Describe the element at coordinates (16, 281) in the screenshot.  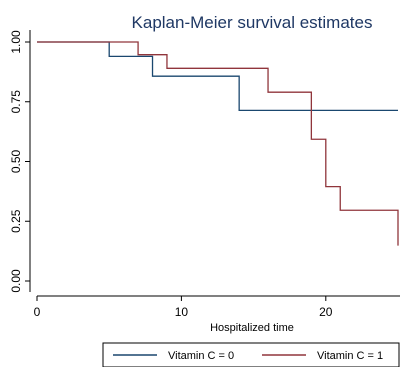
I see `y-tick-label: 0.00` at that location.